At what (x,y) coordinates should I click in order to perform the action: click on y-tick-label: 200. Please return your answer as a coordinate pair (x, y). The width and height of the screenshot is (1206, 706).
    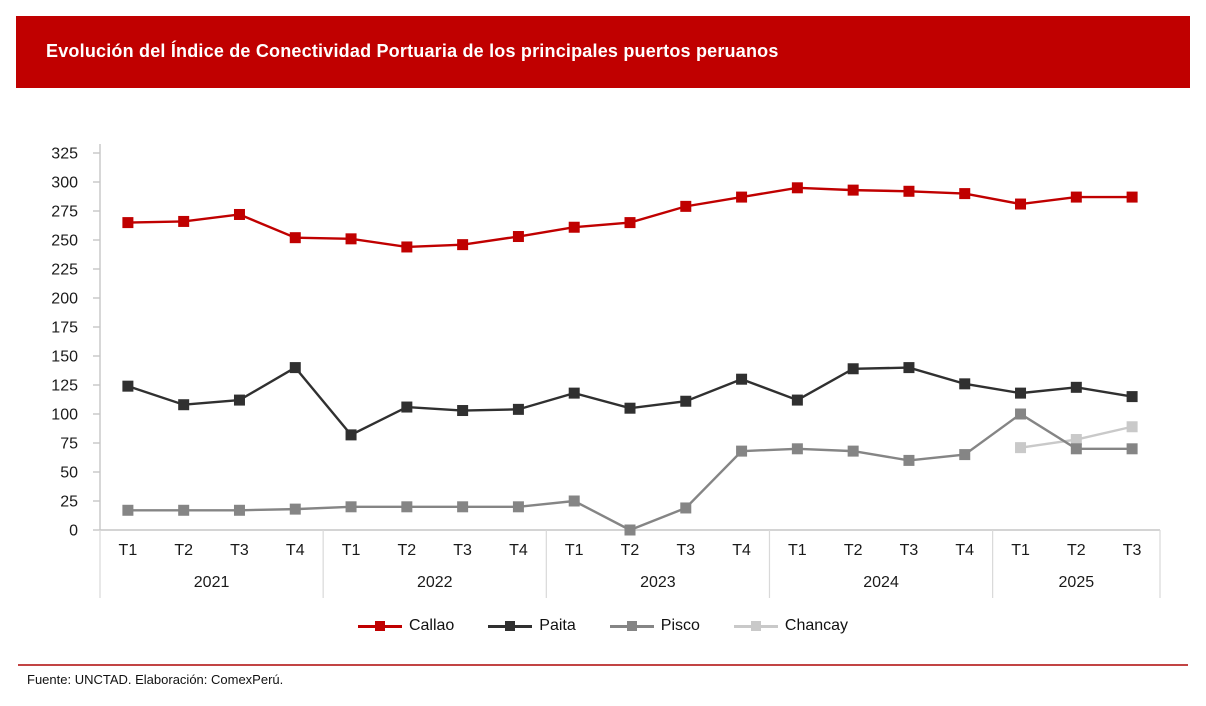
    Looking at the image, I should click on (64, 299).